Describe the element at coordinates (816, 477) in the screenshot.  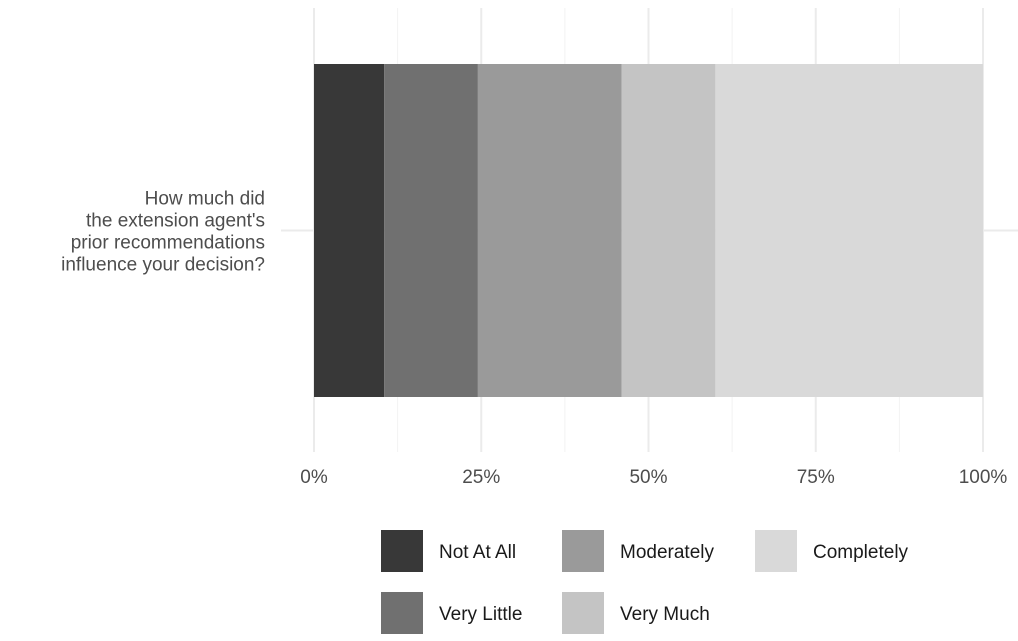
I see `x-tick-label-3: 75%` at that location.